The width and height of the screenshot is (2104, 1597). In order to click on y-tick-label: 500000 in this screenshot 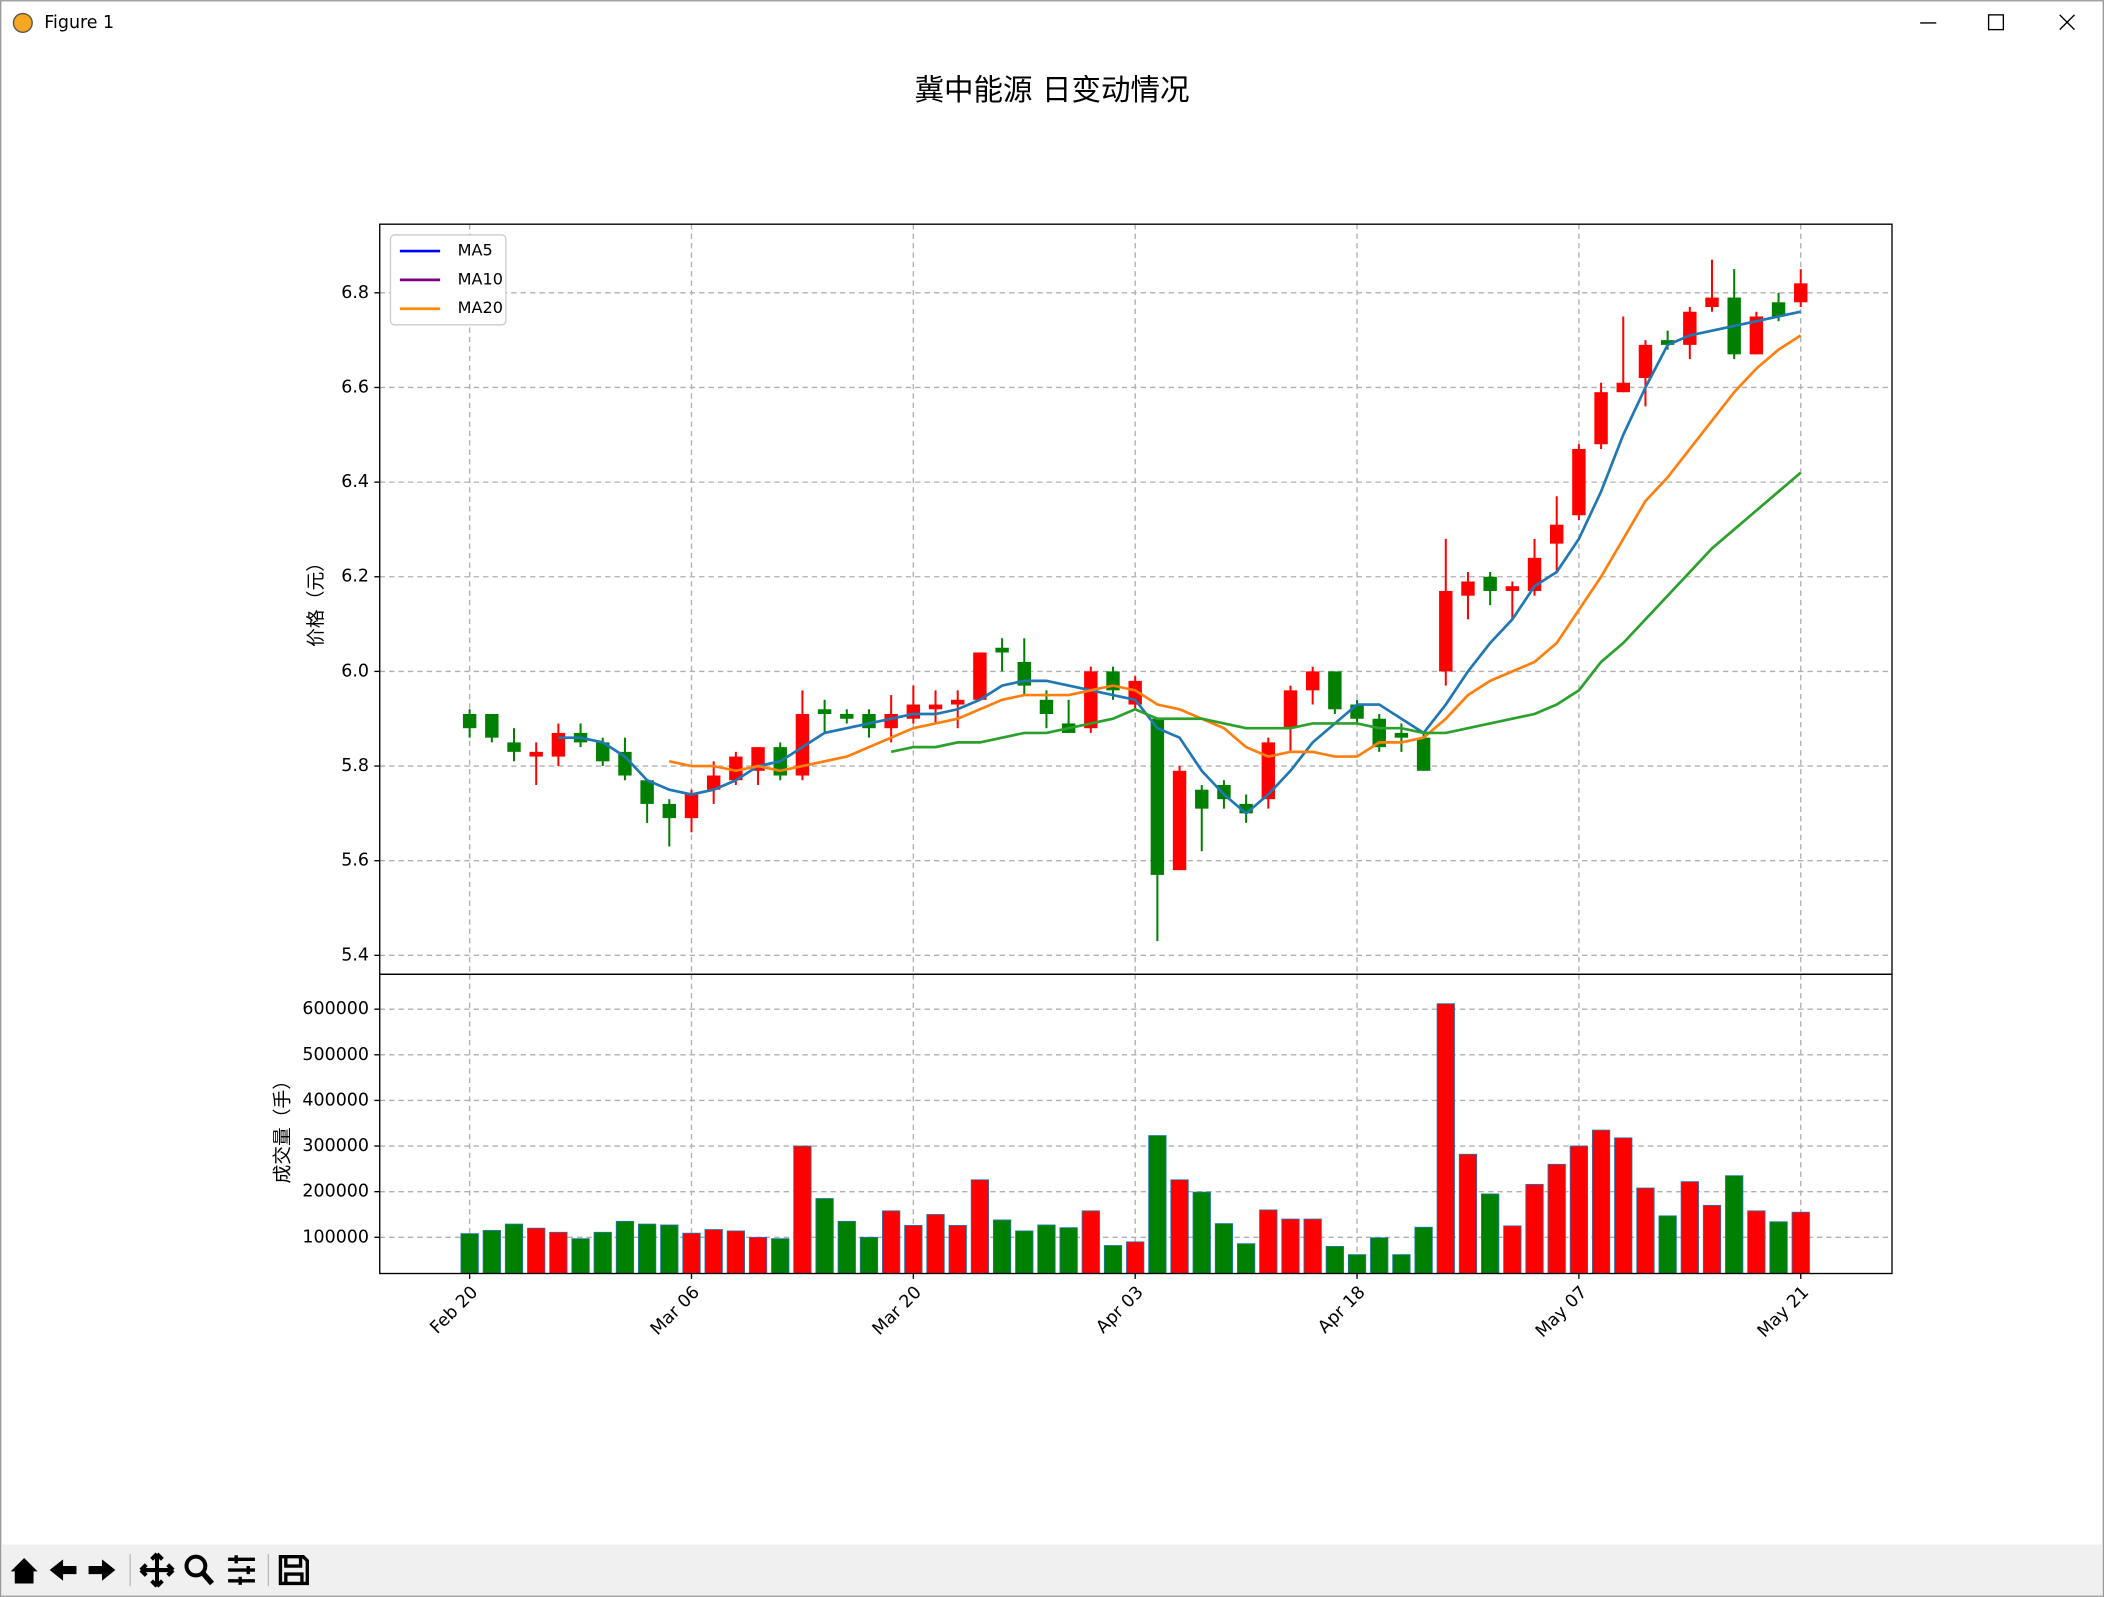, I will do `click(335, 1055)`.